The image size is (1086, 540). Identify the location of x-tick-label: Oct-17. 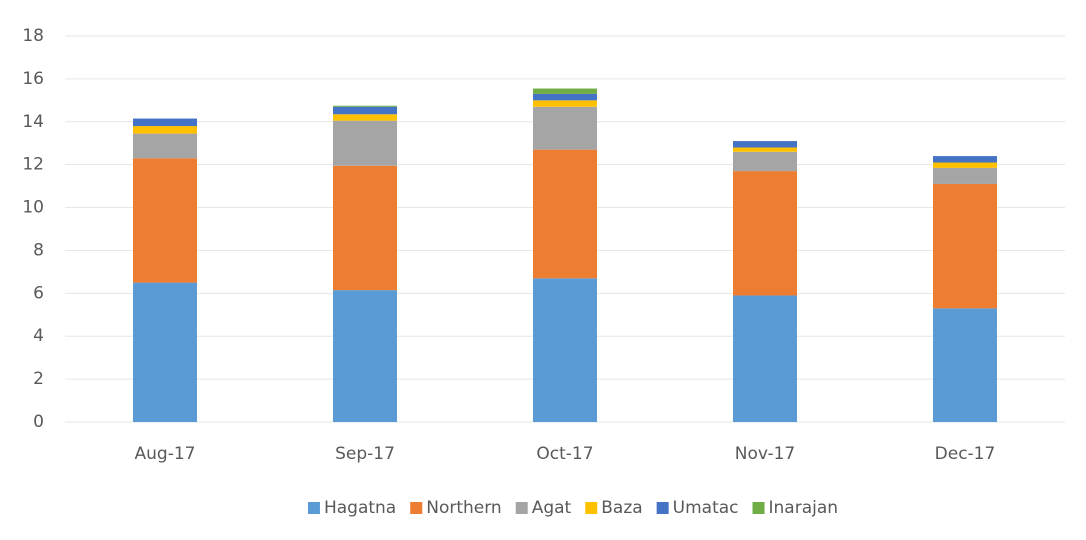
(564, 454).